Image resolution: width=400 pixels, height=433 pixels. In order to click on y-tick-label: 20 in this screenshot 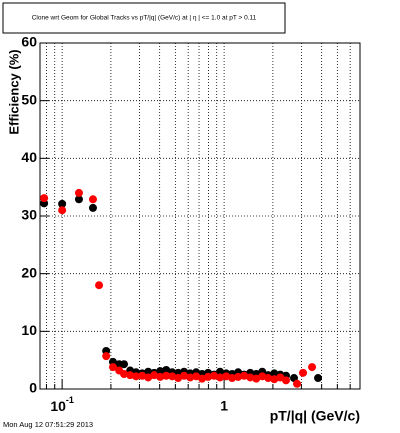, I will do `click(29, 272)`.